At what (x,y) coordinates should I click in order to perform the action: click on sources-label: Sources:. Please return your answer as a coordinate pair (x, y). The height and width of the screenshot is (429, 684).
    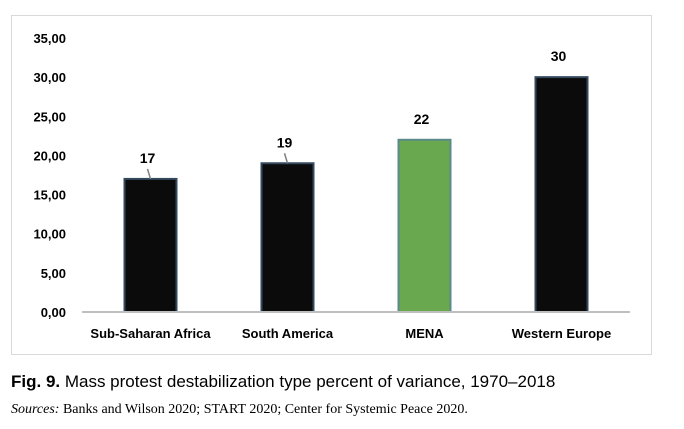
    Looking at the image, I should click on (35, 409).